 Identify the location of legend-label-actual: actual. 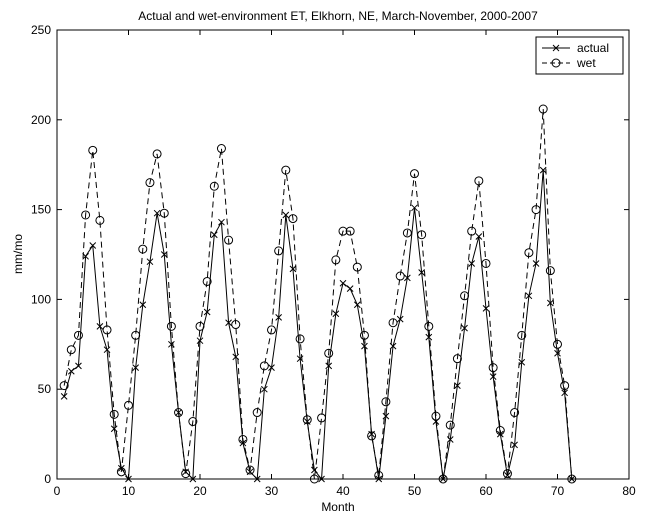
(593, 48).